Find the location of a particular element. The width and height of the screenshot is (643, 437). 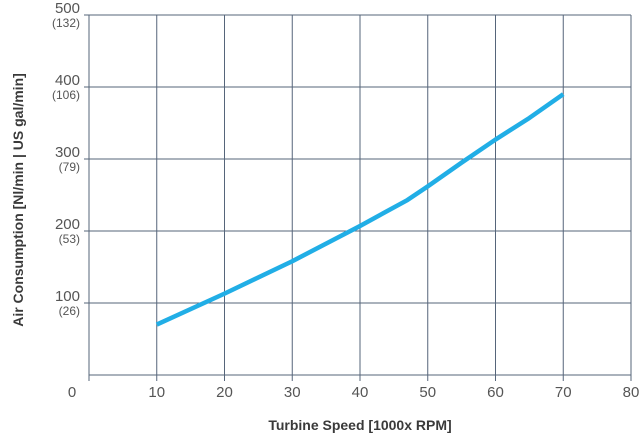

y-tick-sublabel: (106) is located at coordinates (66, 95).